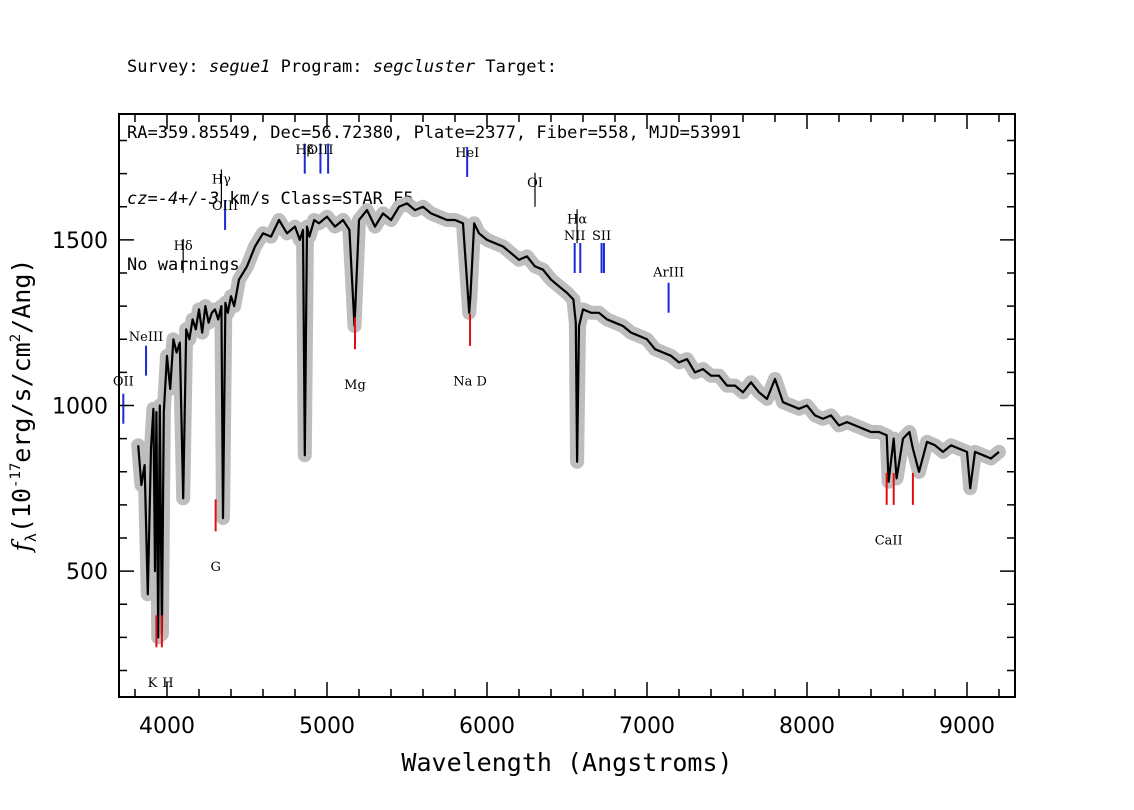  I want to click on y-tick-label: 500, so click(87, 572).